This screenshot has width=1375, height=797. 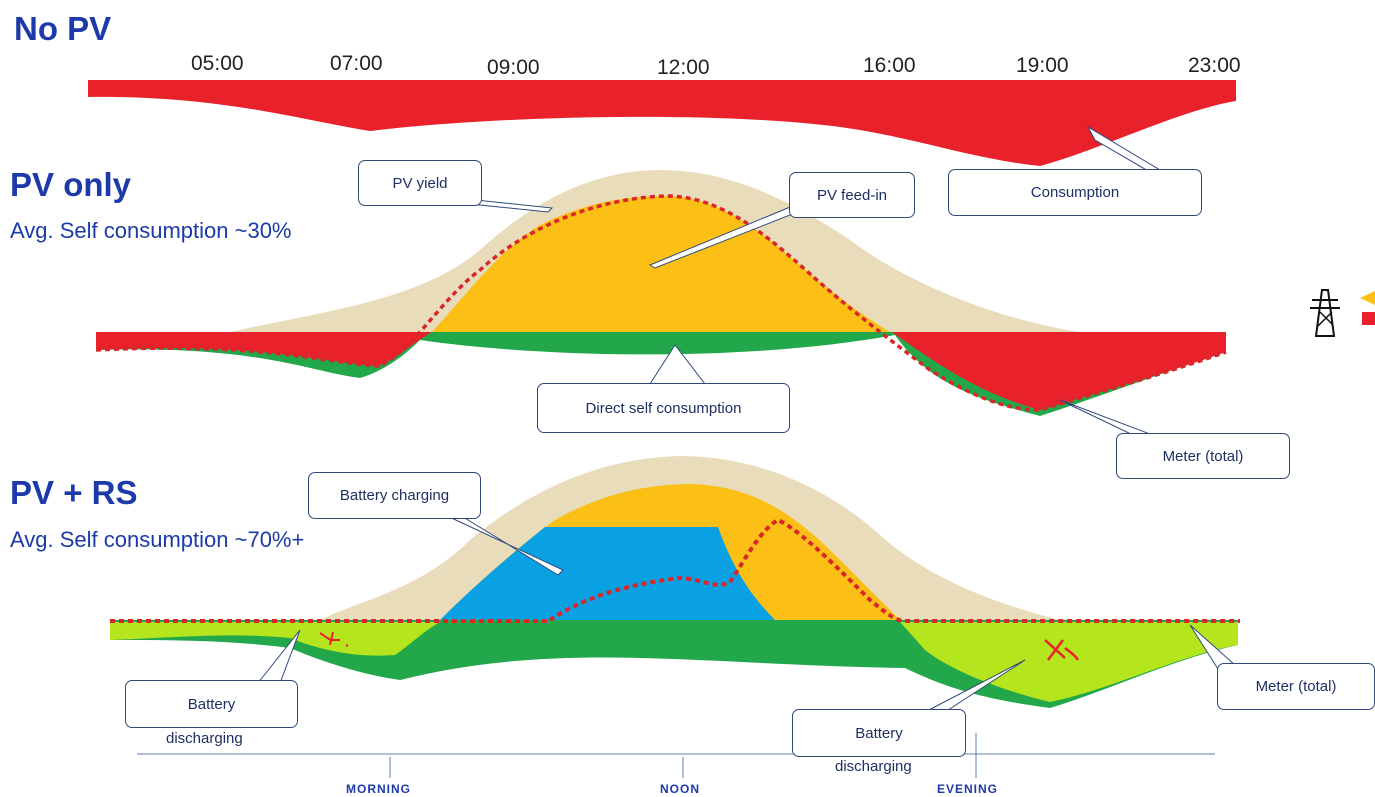 I want to click on direct-self-consumption-callout: Direct self consumption, so click(x=663, y=408).